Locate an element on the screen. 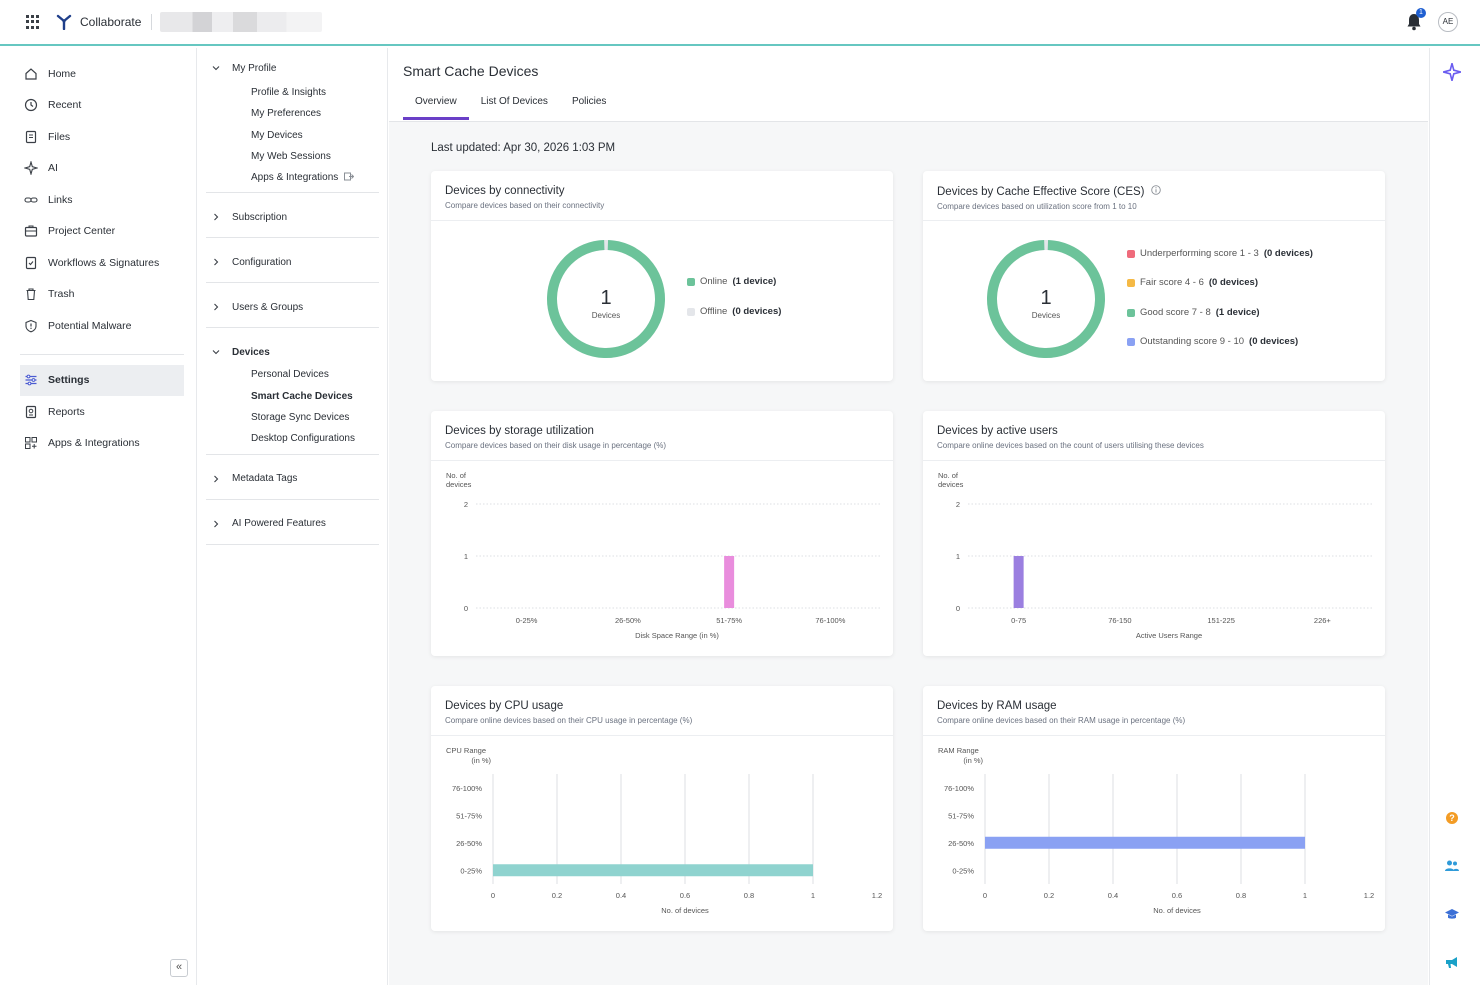 This screenshot has width=1480, height=987. help-icon: ? is located at coordinates (1452, 818).